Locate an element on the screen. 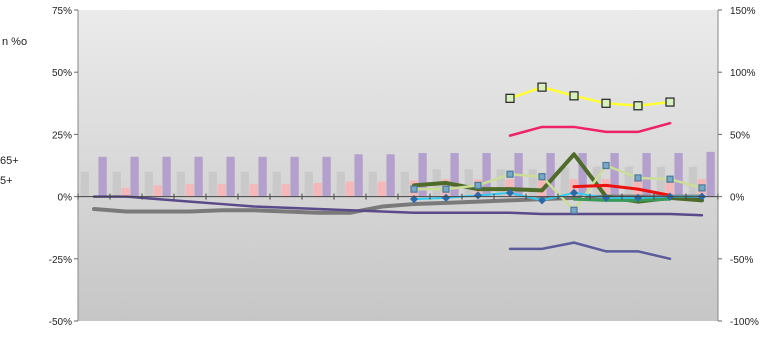 The height and width of the screenshot is (340, 781). y-left-tick-label: 25% is located at coordinates (62, 135).